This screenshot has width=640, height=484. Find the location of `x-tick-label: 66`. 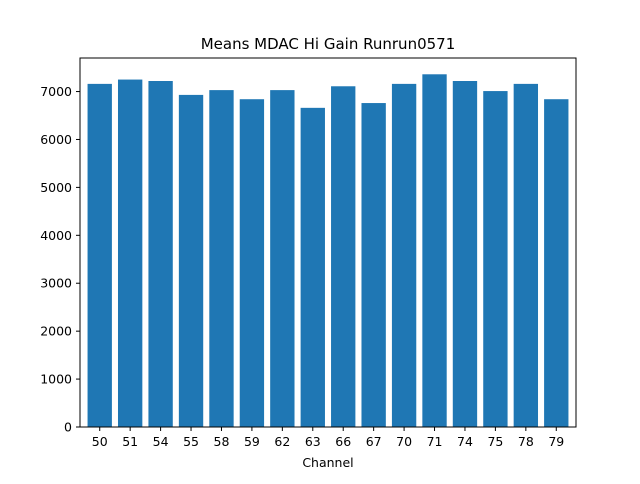

x-tick-label: 66 is located at coordinates (343, 441).